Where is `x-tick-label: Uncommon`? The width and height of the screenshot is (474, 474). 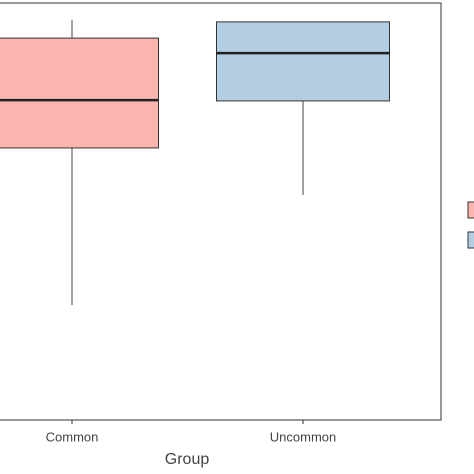 x-tick-label: Uncommon is located at coordinates (303, 436).